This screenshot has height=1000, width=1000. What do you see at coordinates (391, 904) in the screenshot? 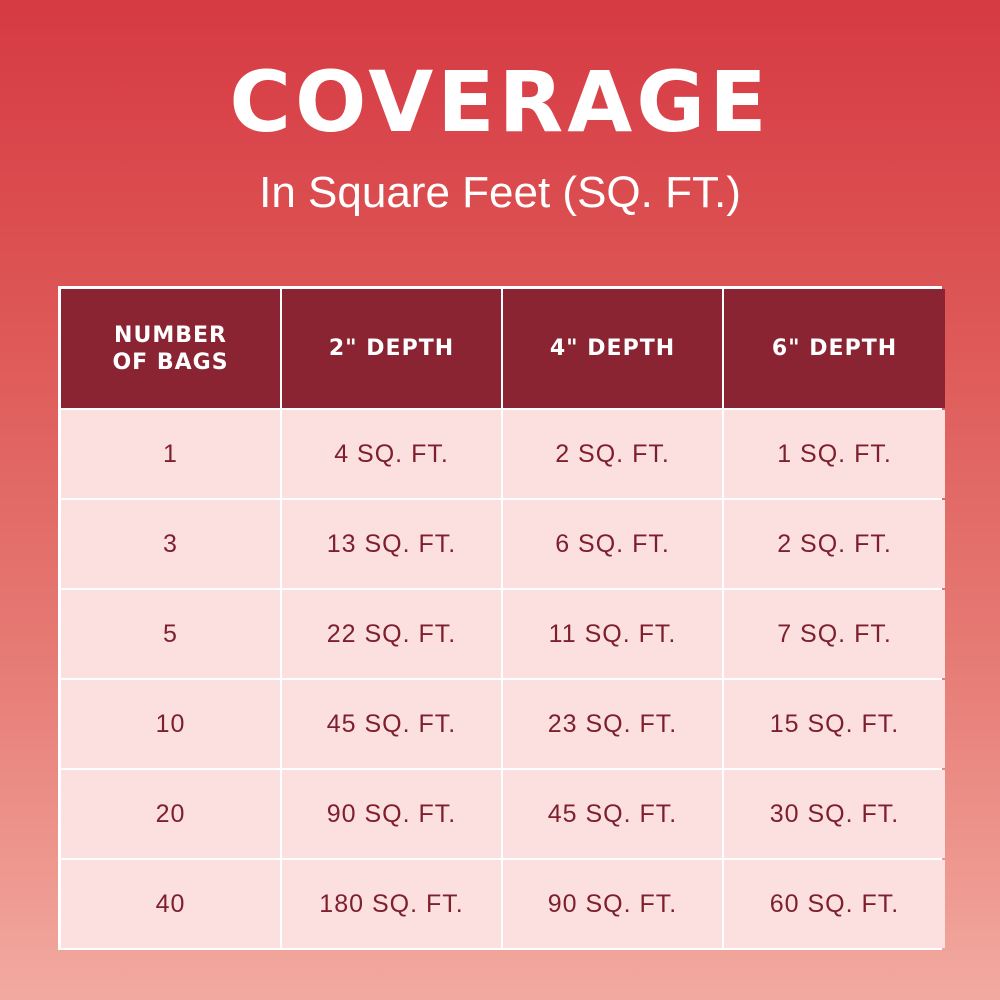
I see `table-cell-depth-2: 180 SQ. FT.` at bounding box center [391, 904].